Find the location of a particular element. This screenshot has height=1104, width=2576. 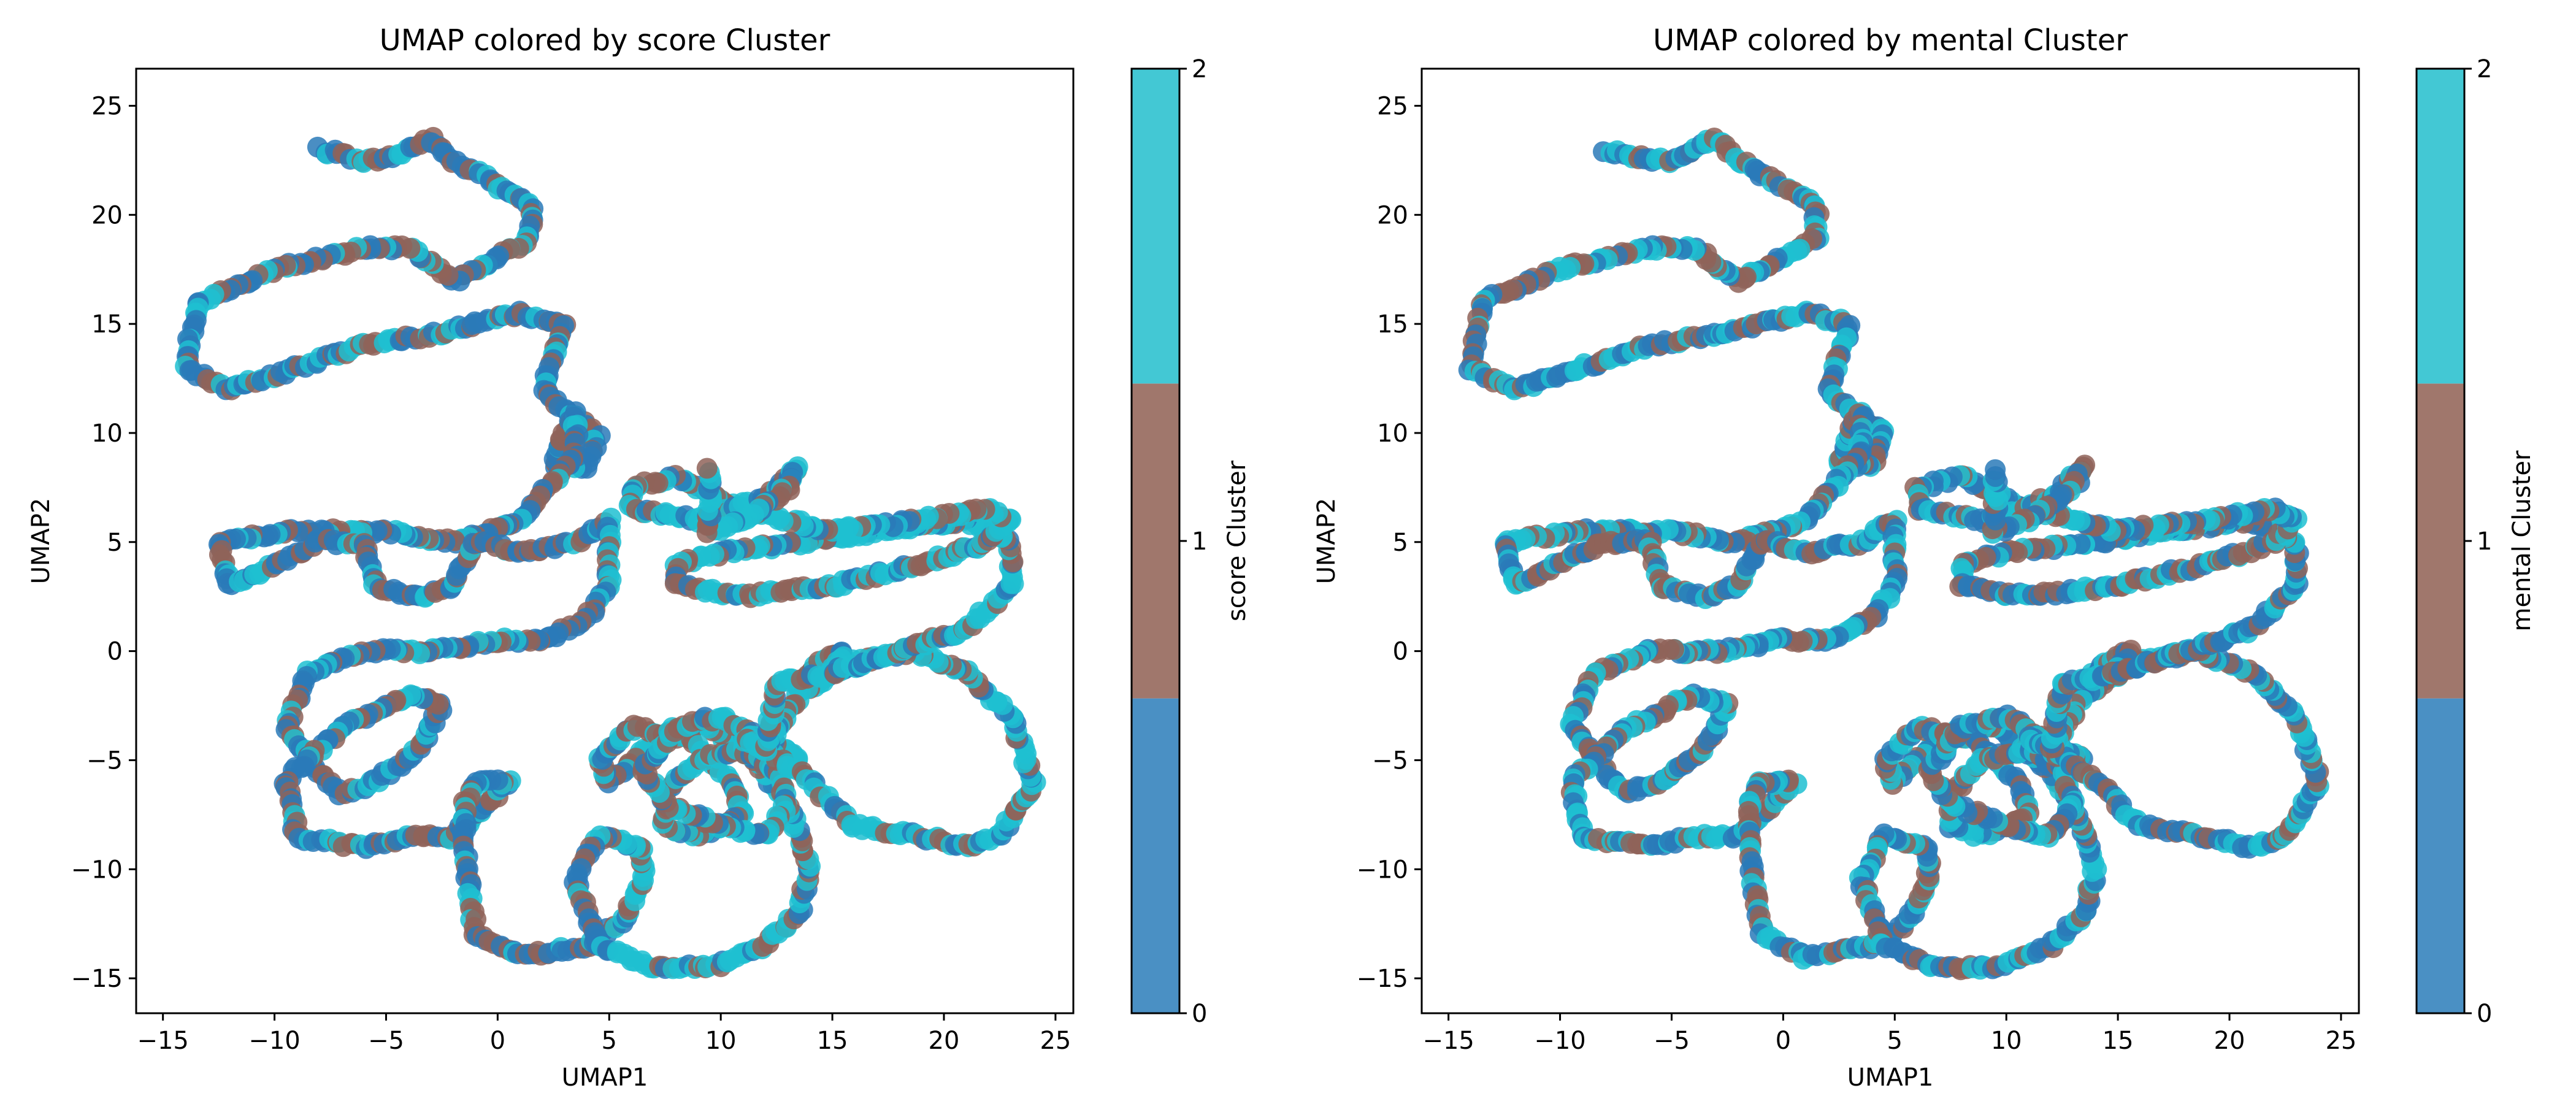

colorbar-label: mental Cluster is located at coordinates (2522, 540).